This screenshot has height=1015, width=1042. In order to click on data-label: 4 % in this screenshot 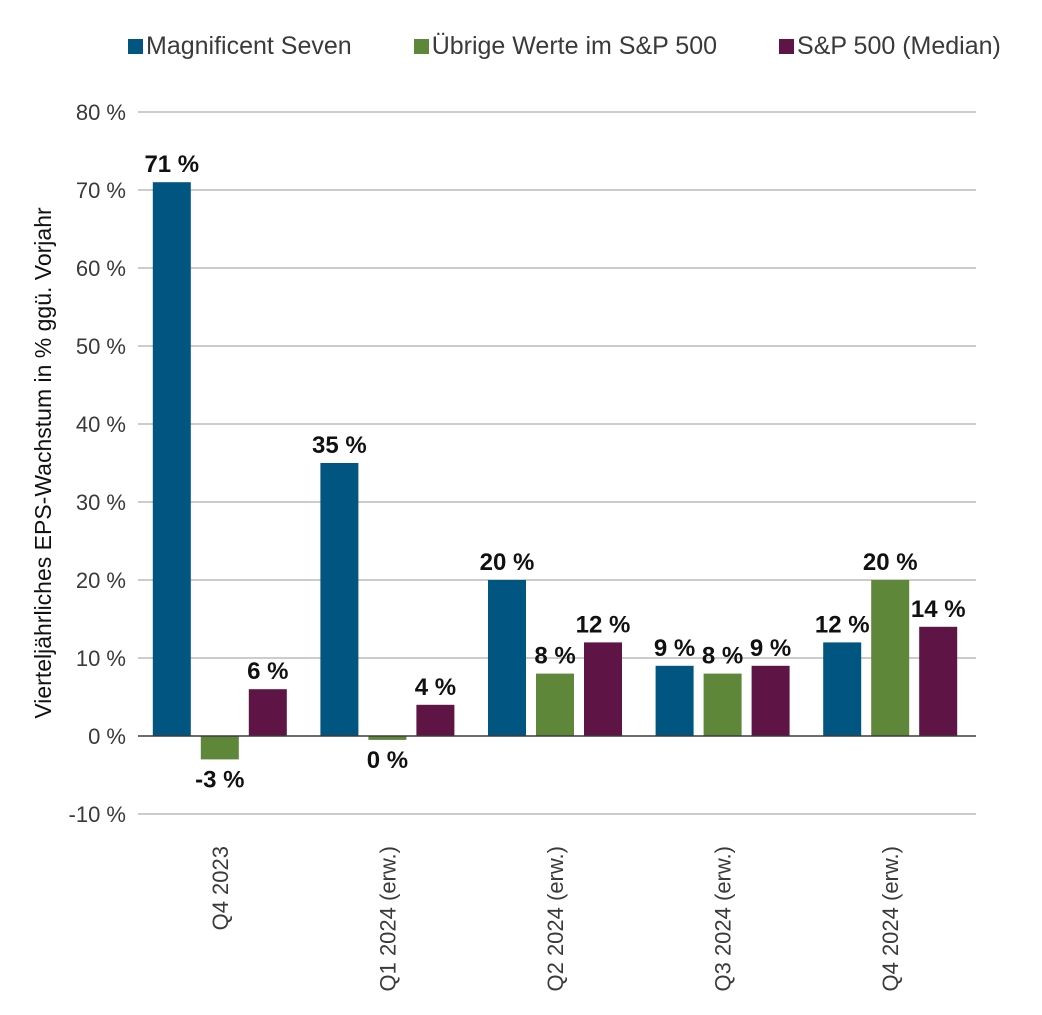, I will do `click(435, 687)`.